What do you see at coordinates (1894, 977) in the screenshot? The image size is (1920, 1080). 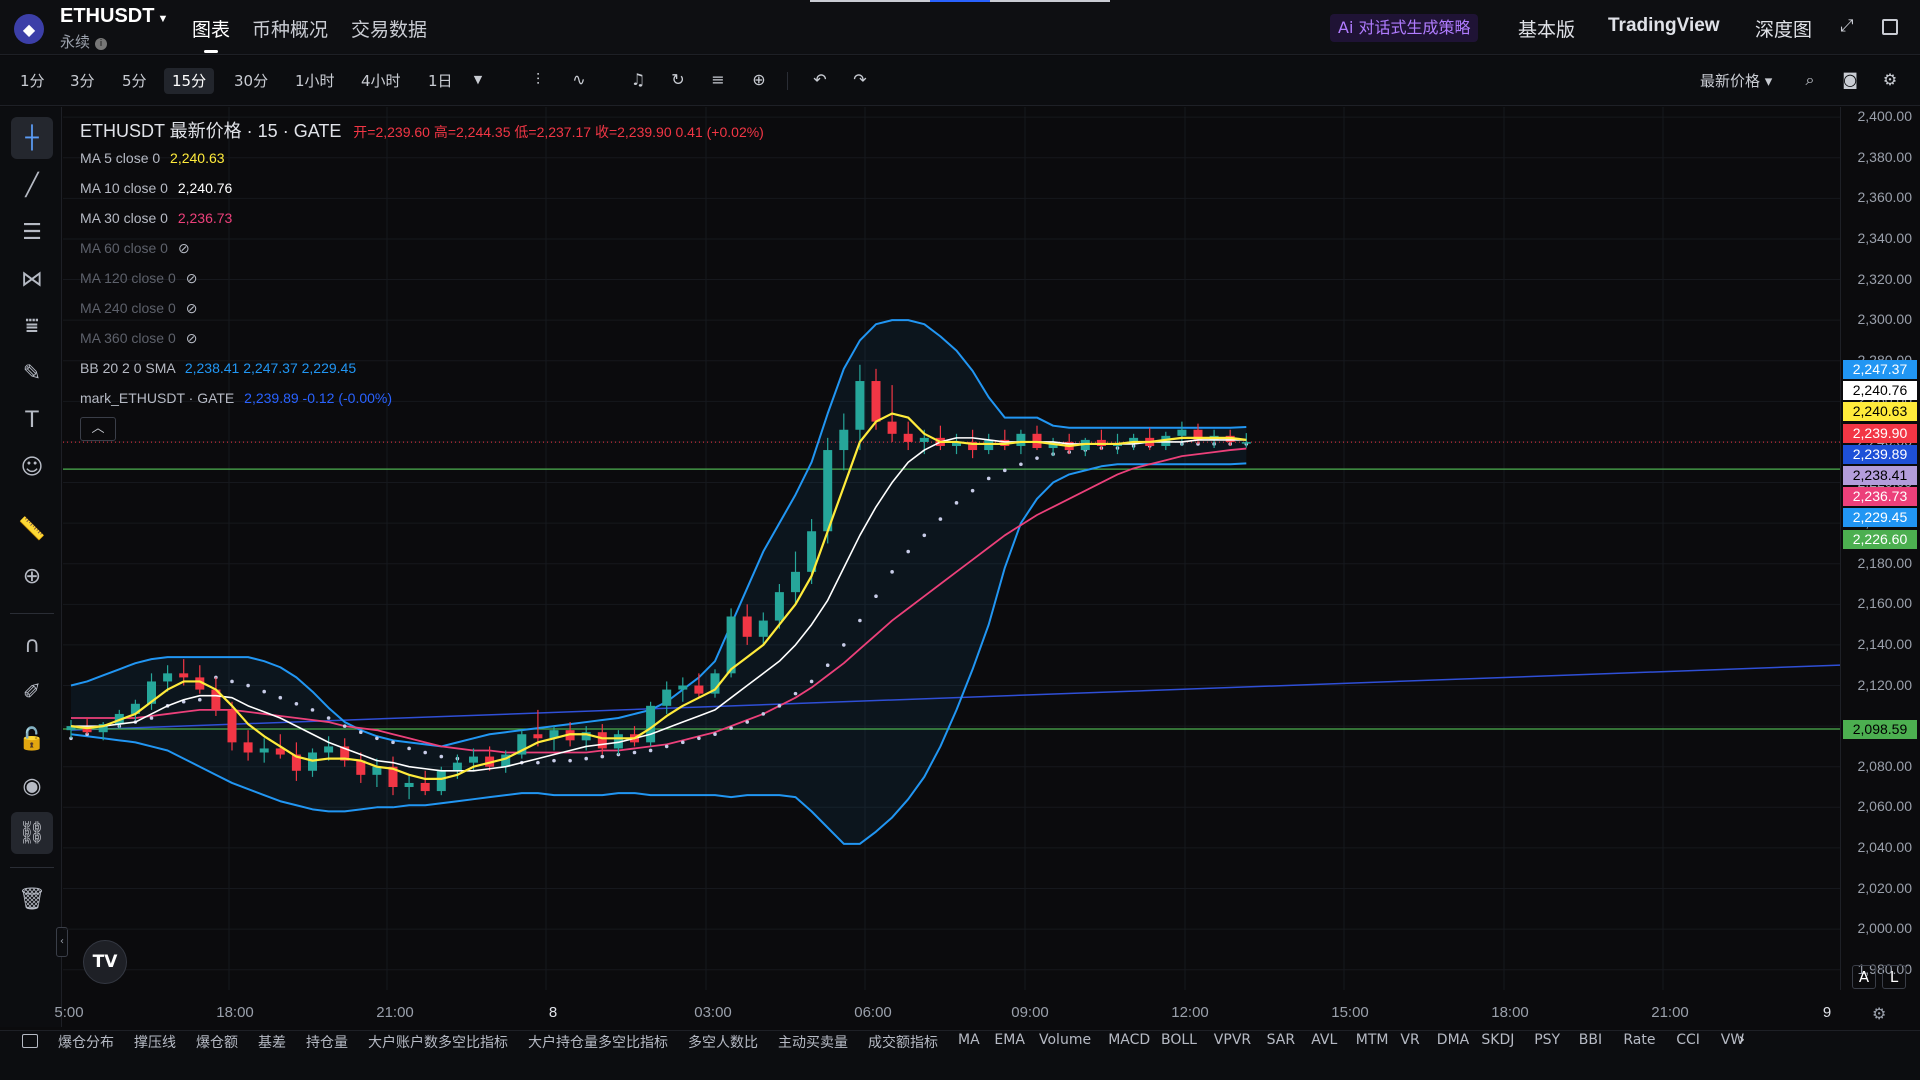 I see `log-scale-button: L` at bounding box center [1894, 977].